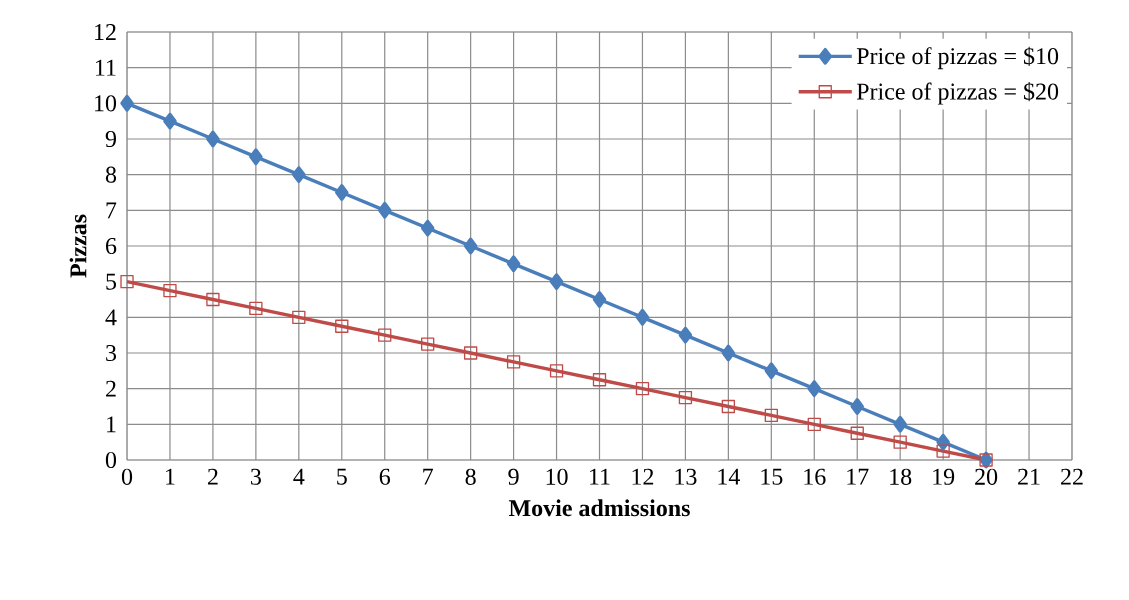  Describe the element at coordinates (299, 476) in the screenshot. I see `x-tick-label: 4` at that location.